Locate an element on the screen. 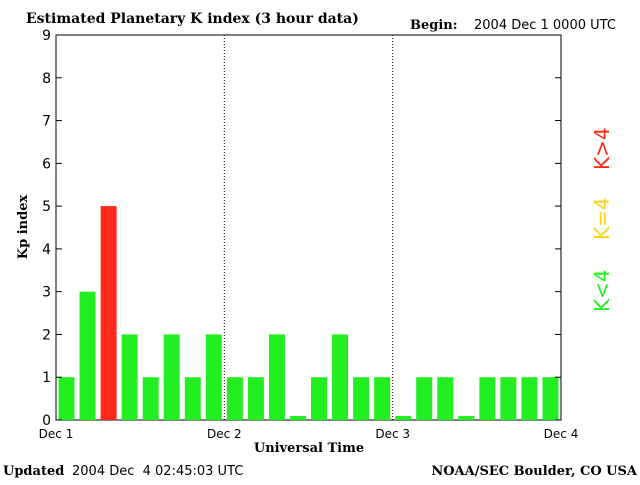  begin-value: 2004 Dec 1 0000 UTC is located at coordinates (545, 25).